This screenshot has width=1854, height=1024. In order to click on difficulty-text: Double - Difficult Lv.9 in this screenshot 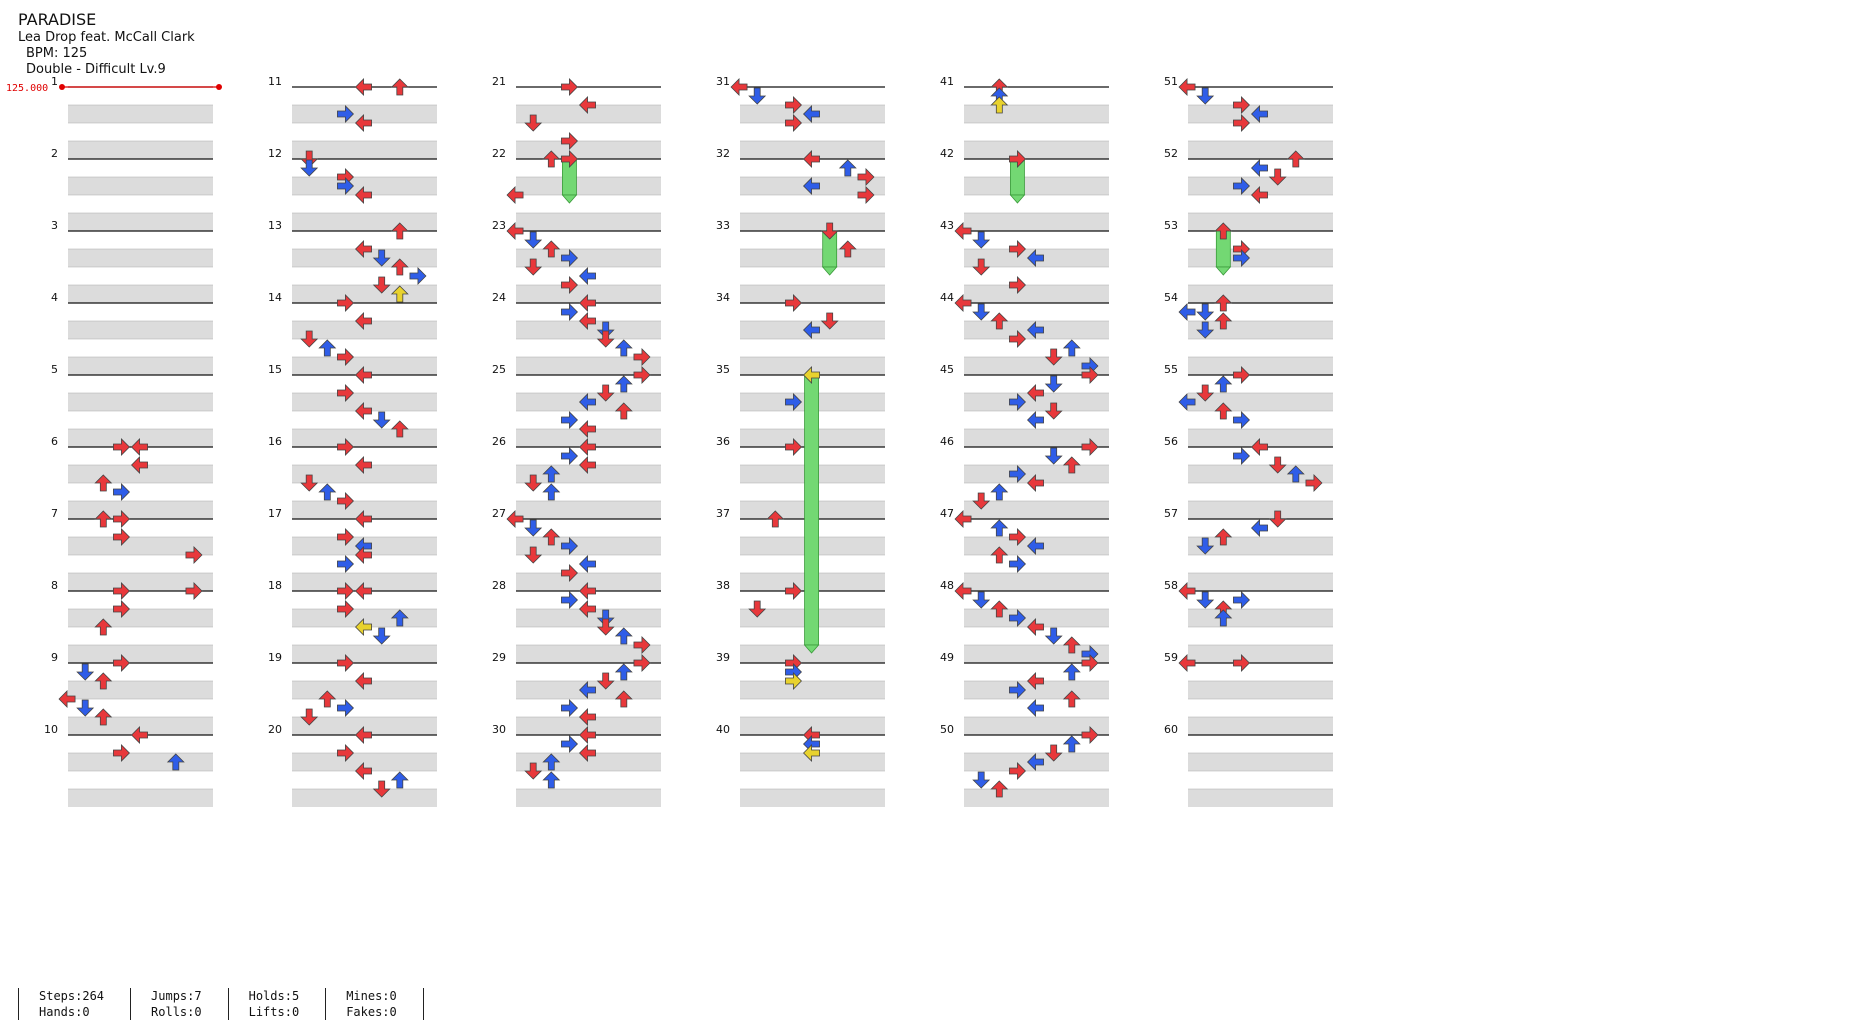, I will do `click(96, 69)`.